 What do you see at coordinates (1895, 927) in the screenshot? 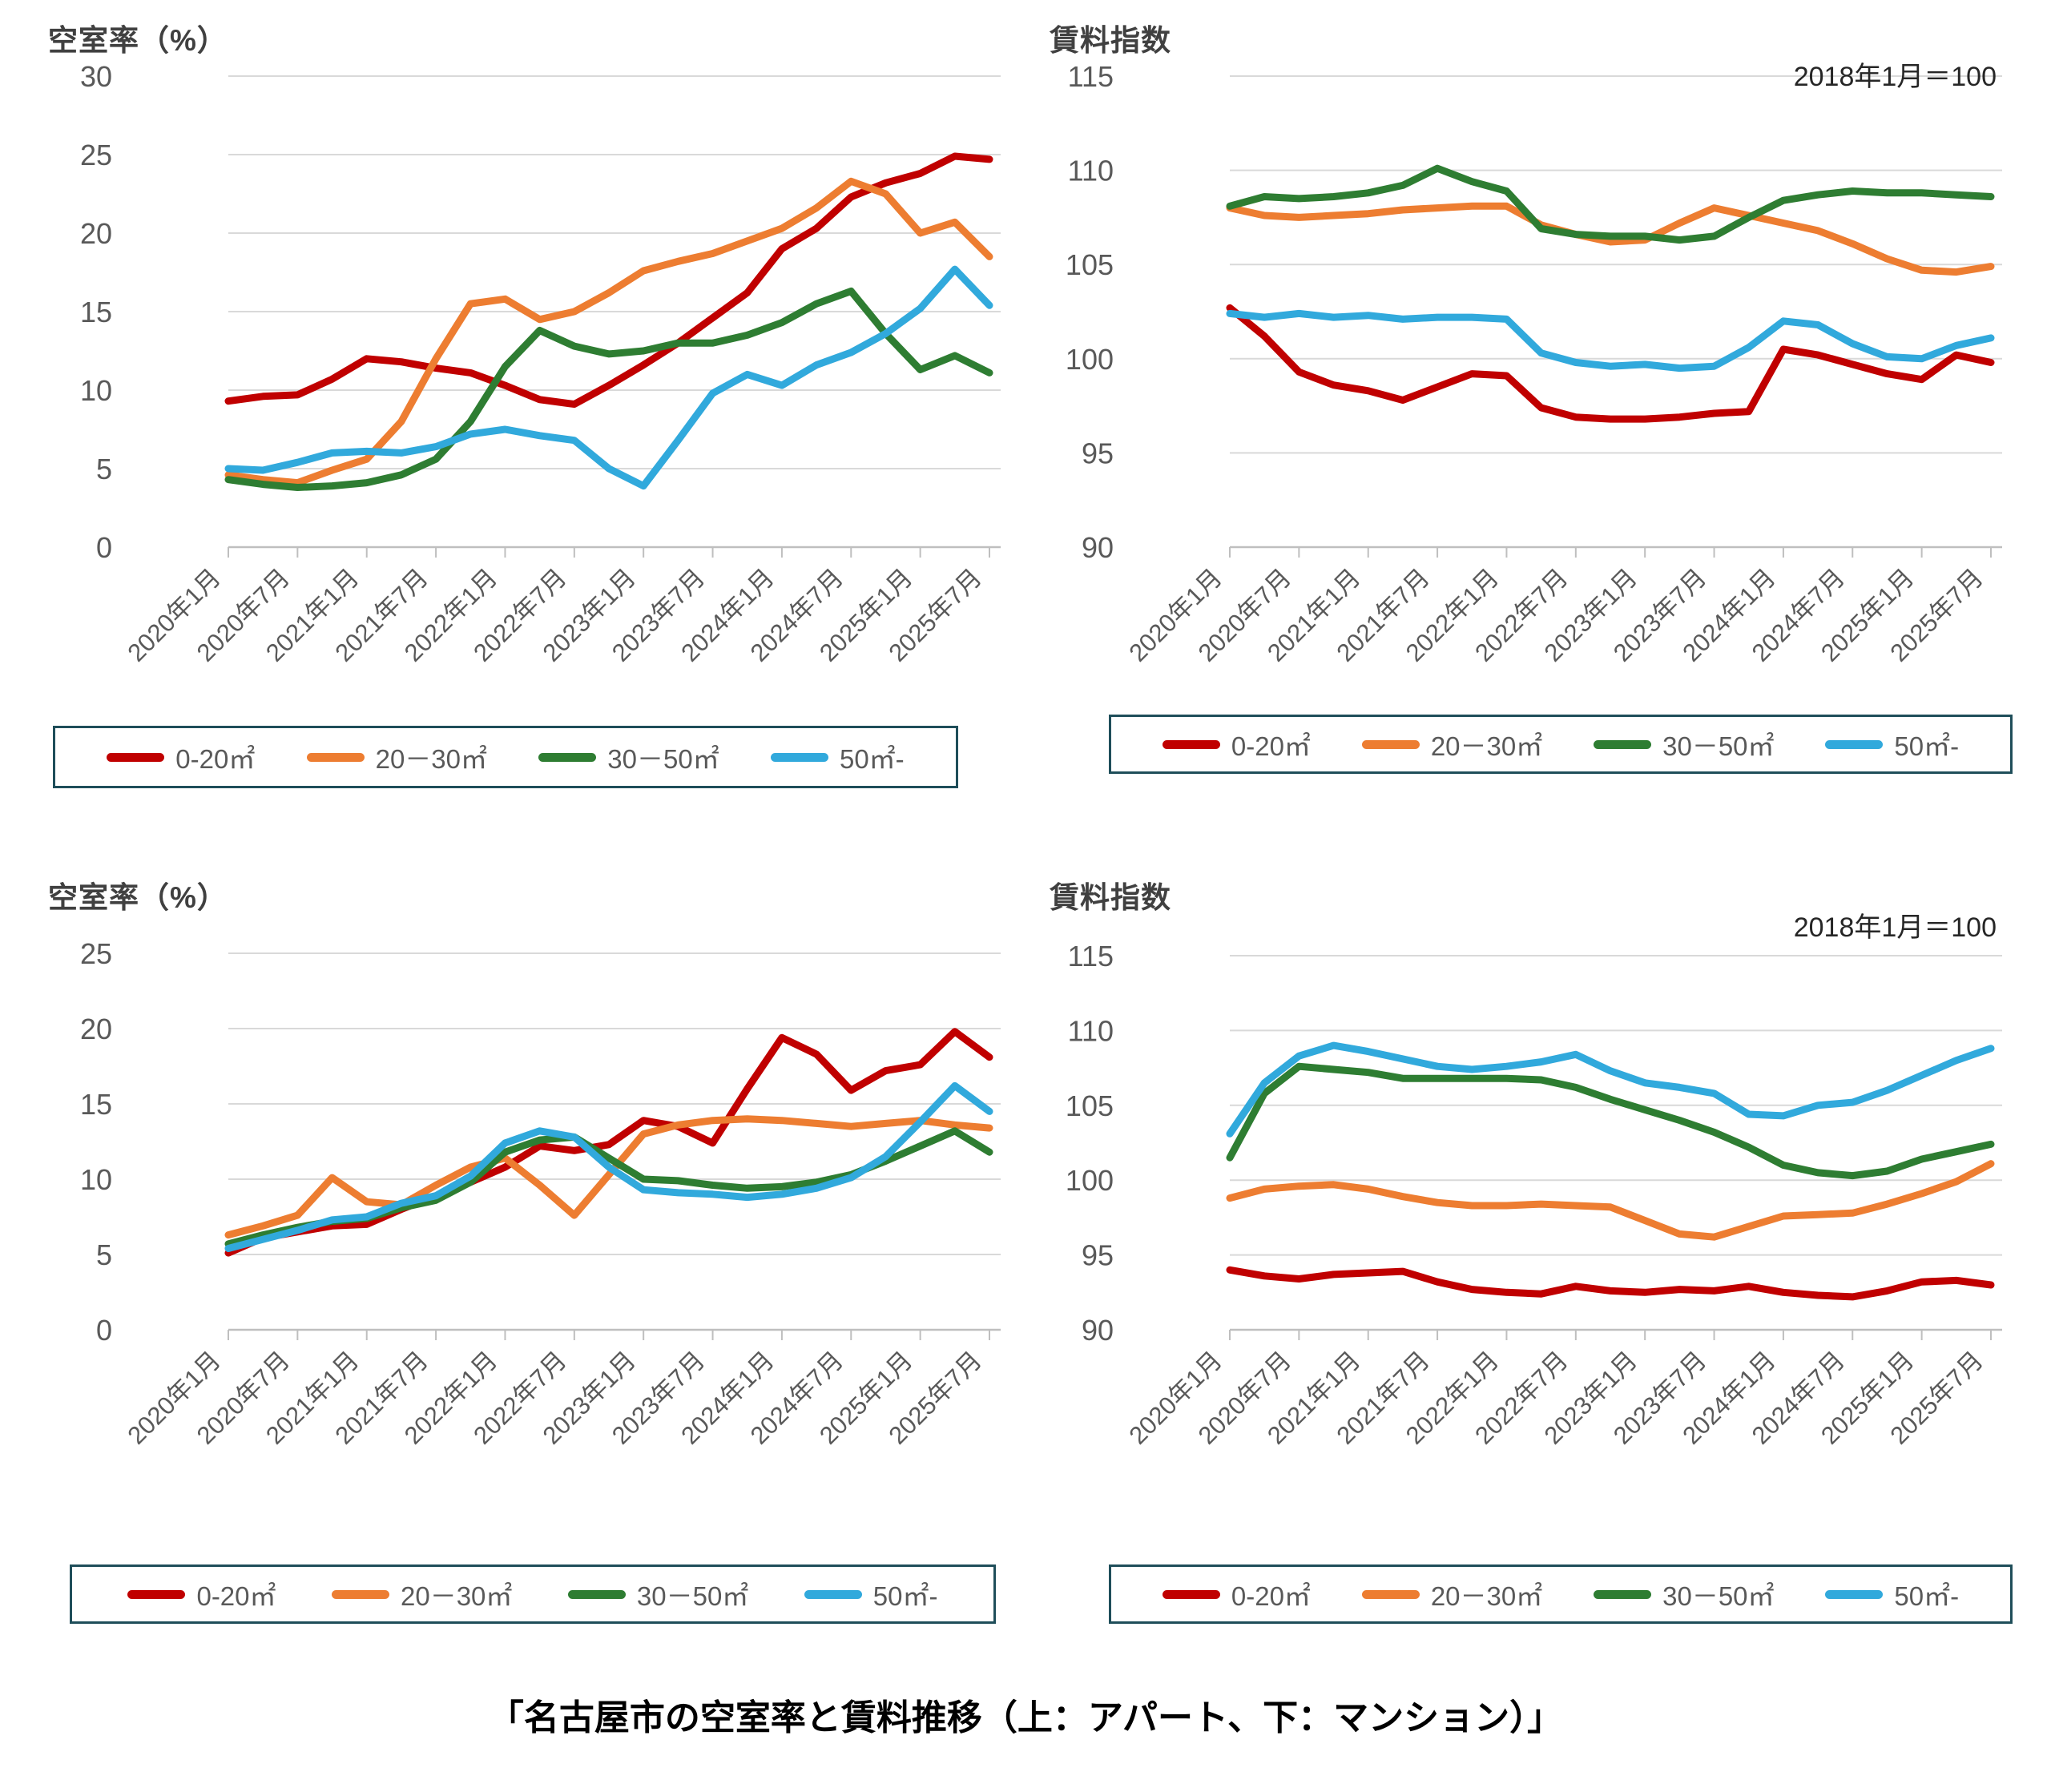
I see `chart-subtitle-mansion-rent: 2018年1月＝100` at bounding box center [1895, 927].